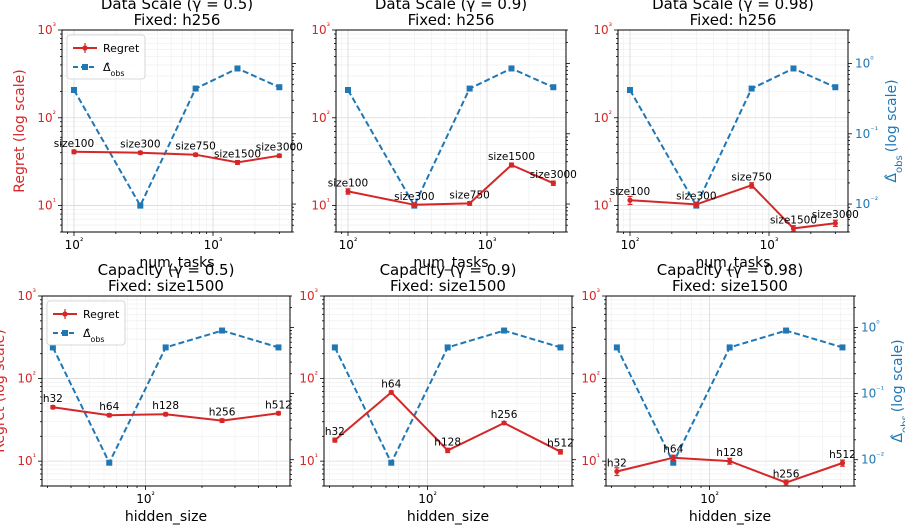 This screenshot has height=527, width=905. I want to click on chart-title: Capacity (γ = 0.98), so click(730, 270).